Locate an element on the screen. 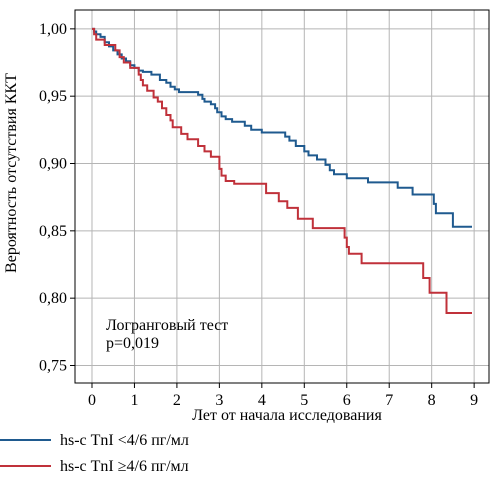 This screenshot has width=504, height=477. legend-label-series-1: hs-с TnI <4/6 пг/мл is located at coordinates (124, 440).